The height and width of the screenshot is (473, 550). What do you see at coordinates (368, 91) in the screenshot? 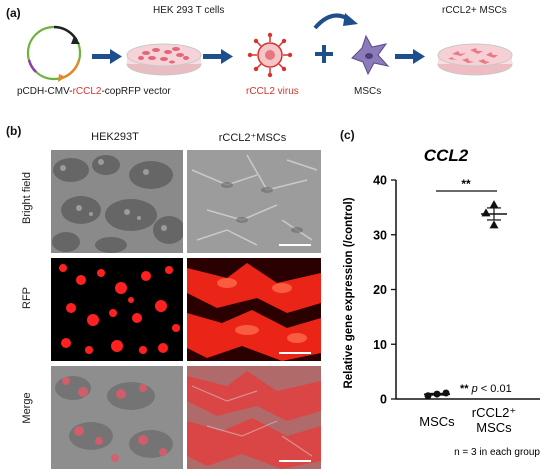
I see `mscs-label: MSCs` at bounding box center [368, 91].